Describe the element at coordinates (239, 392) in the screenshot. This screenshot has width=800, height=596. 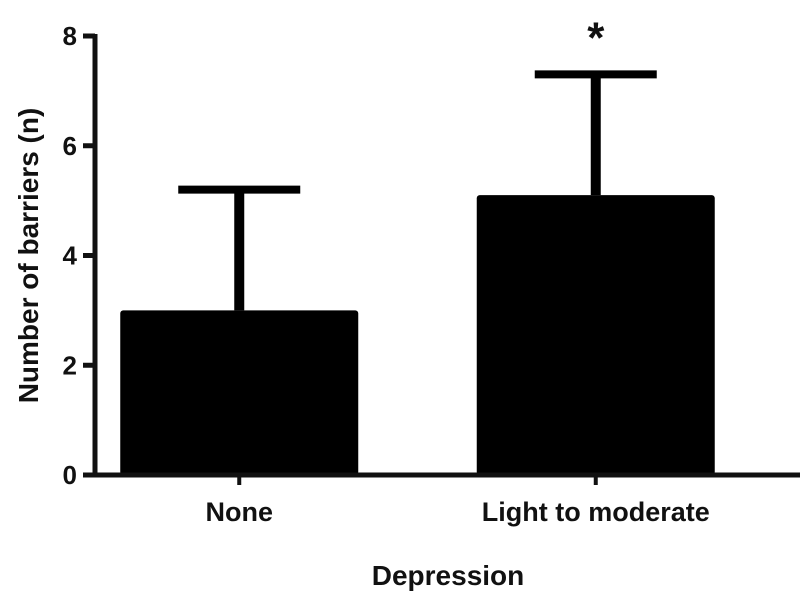
I see `bar-none` at that location.